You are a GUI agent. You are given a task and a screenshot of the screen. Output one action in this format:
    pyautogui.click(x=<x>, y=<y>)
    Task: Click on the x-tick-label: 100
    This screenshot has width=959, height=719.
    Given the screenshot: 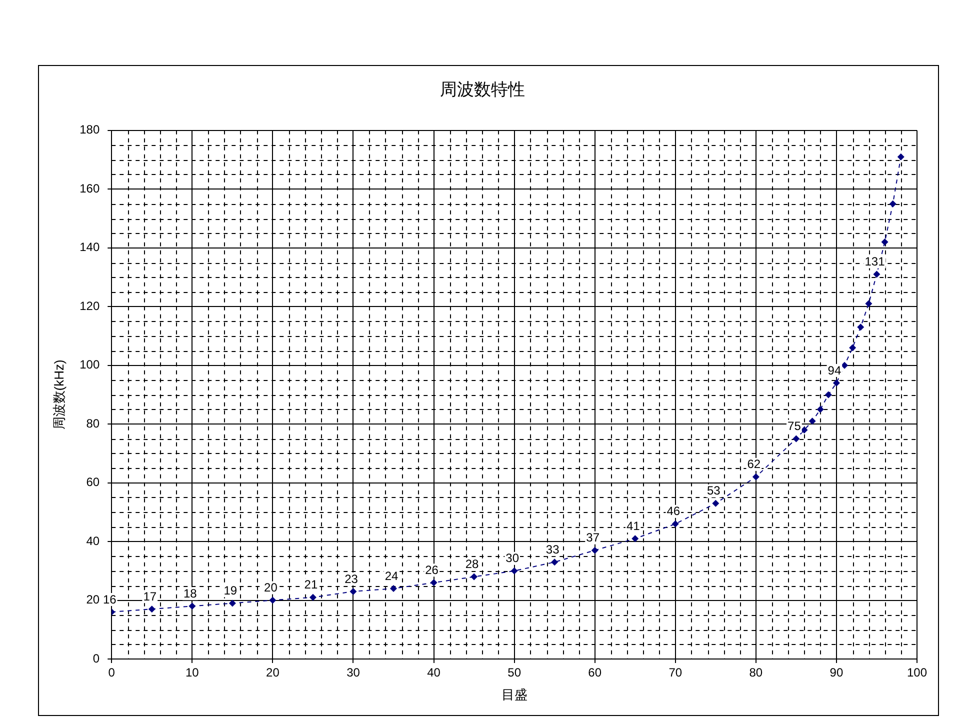 What is the action you would take?
    pyautogui.click(x=917, y=673)
    